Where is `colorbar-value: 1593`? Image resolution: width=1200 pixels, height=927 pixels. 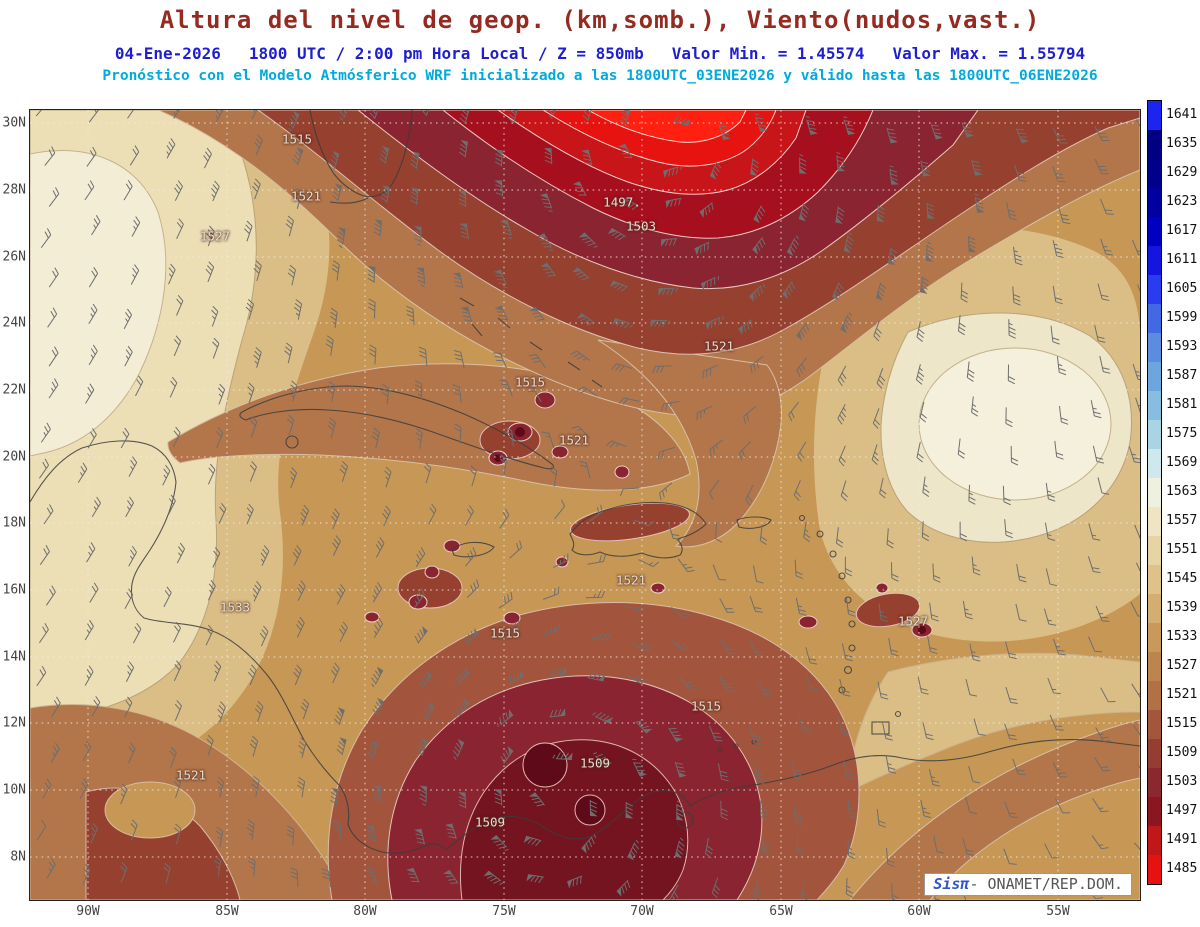
colorbar-value: 1593 is located at coordinates (1182, 346).